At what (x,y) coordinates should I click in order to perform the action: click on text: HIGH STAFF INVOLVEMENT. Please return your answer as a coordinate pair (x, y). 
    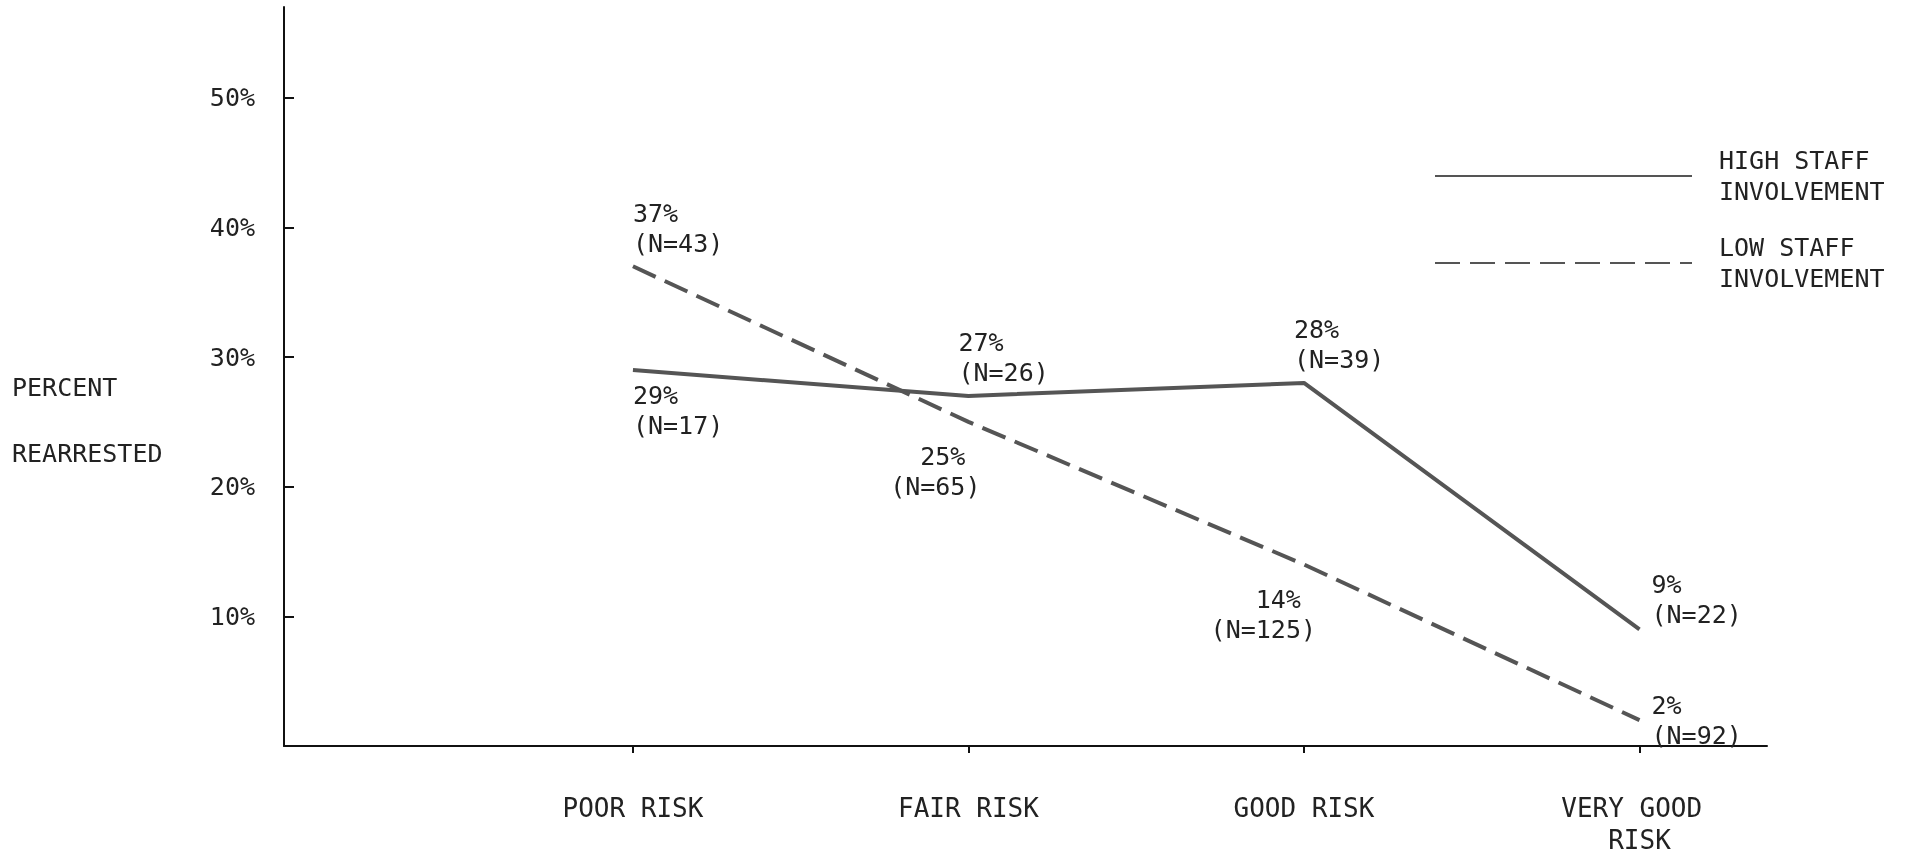
    Looking at the image, I should click on (1802, 176).